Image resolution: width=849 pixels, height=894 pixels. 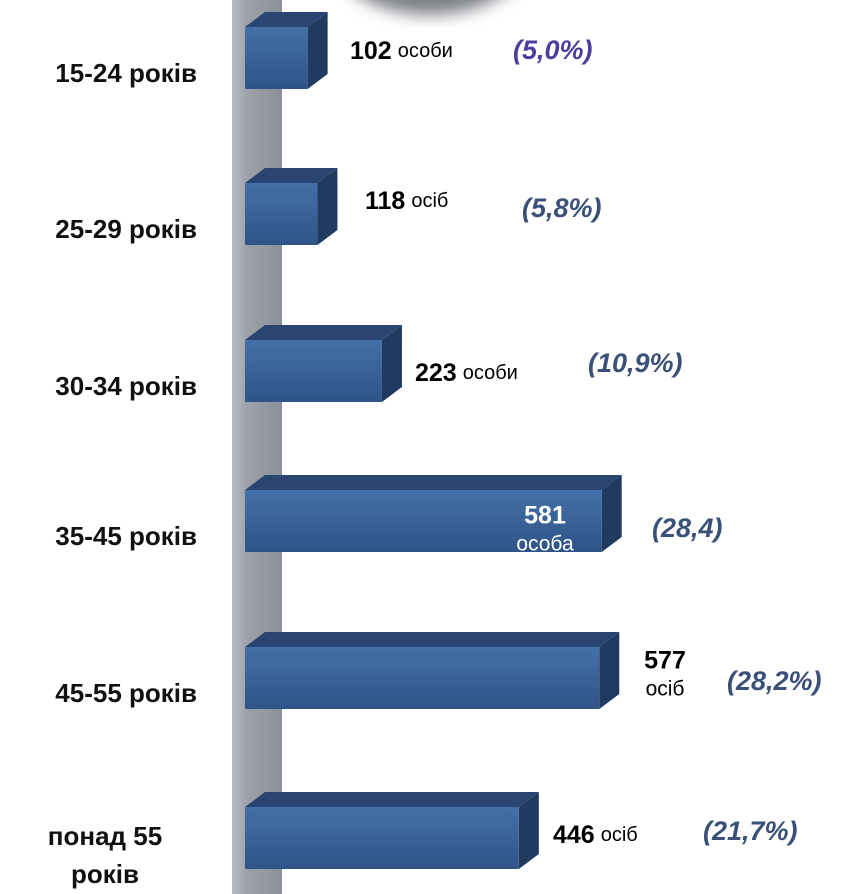 I want to click on value-label-group: 118 осіб, so click(x=406, y=201).